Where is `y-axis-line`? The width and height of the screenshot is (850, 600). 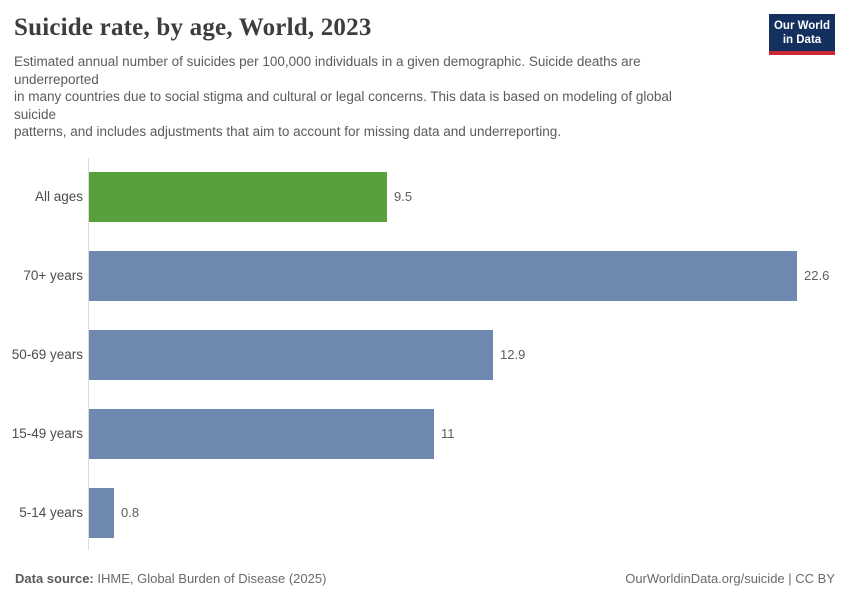 y-axis-line is located at coordinates (88, 354).